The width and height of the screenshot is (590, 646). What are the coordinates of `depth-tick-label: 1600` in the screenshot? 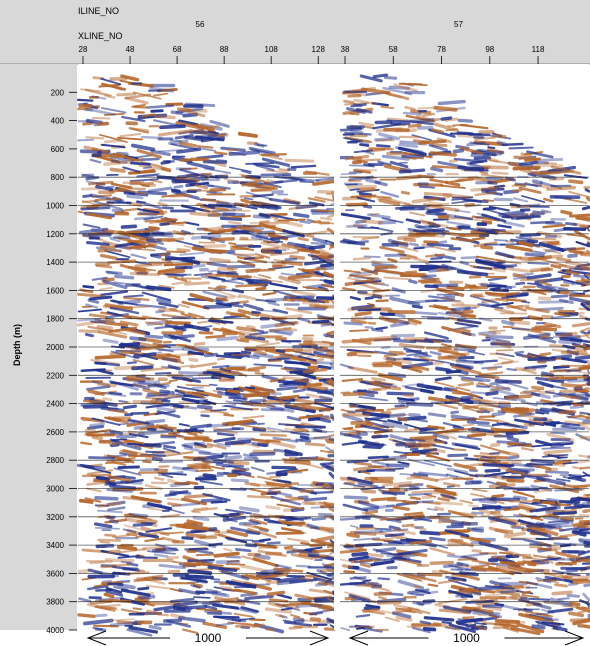 It's located at (55, 290).